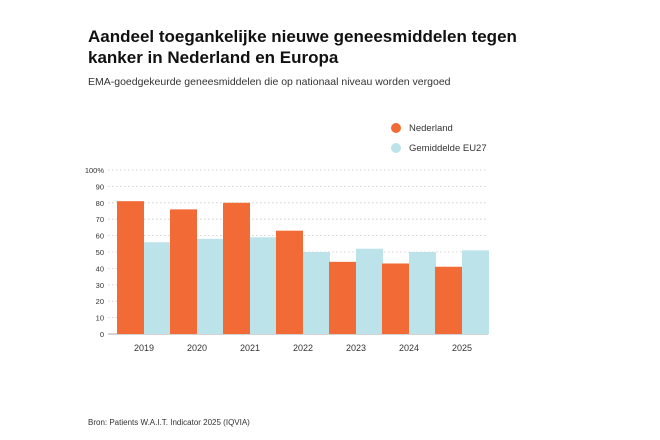  What do you see at coordinates (409, 348) in the screenshot?
I see `x-tick-label: 2024` at bounding box center [409, 348].